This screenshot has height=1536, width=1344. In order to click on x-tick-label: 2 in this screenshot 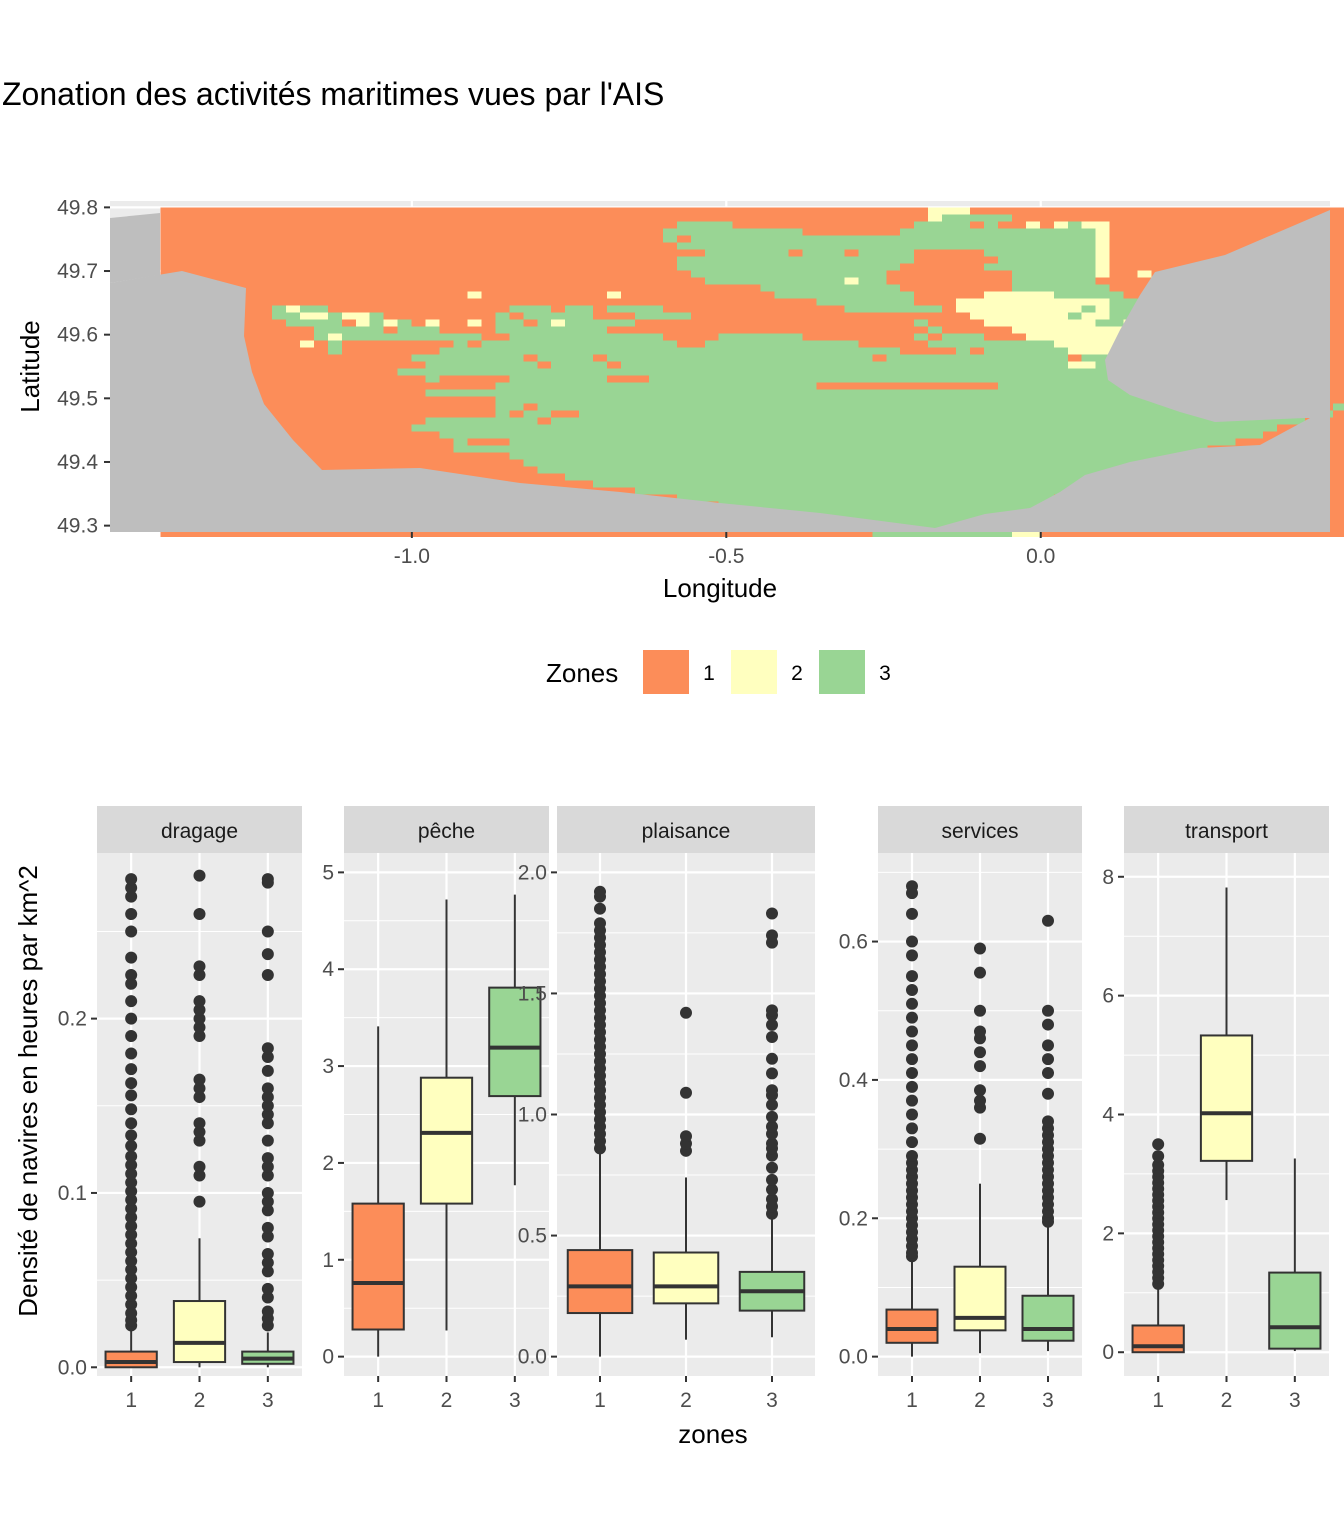, I will do `click(200, 1400)`.